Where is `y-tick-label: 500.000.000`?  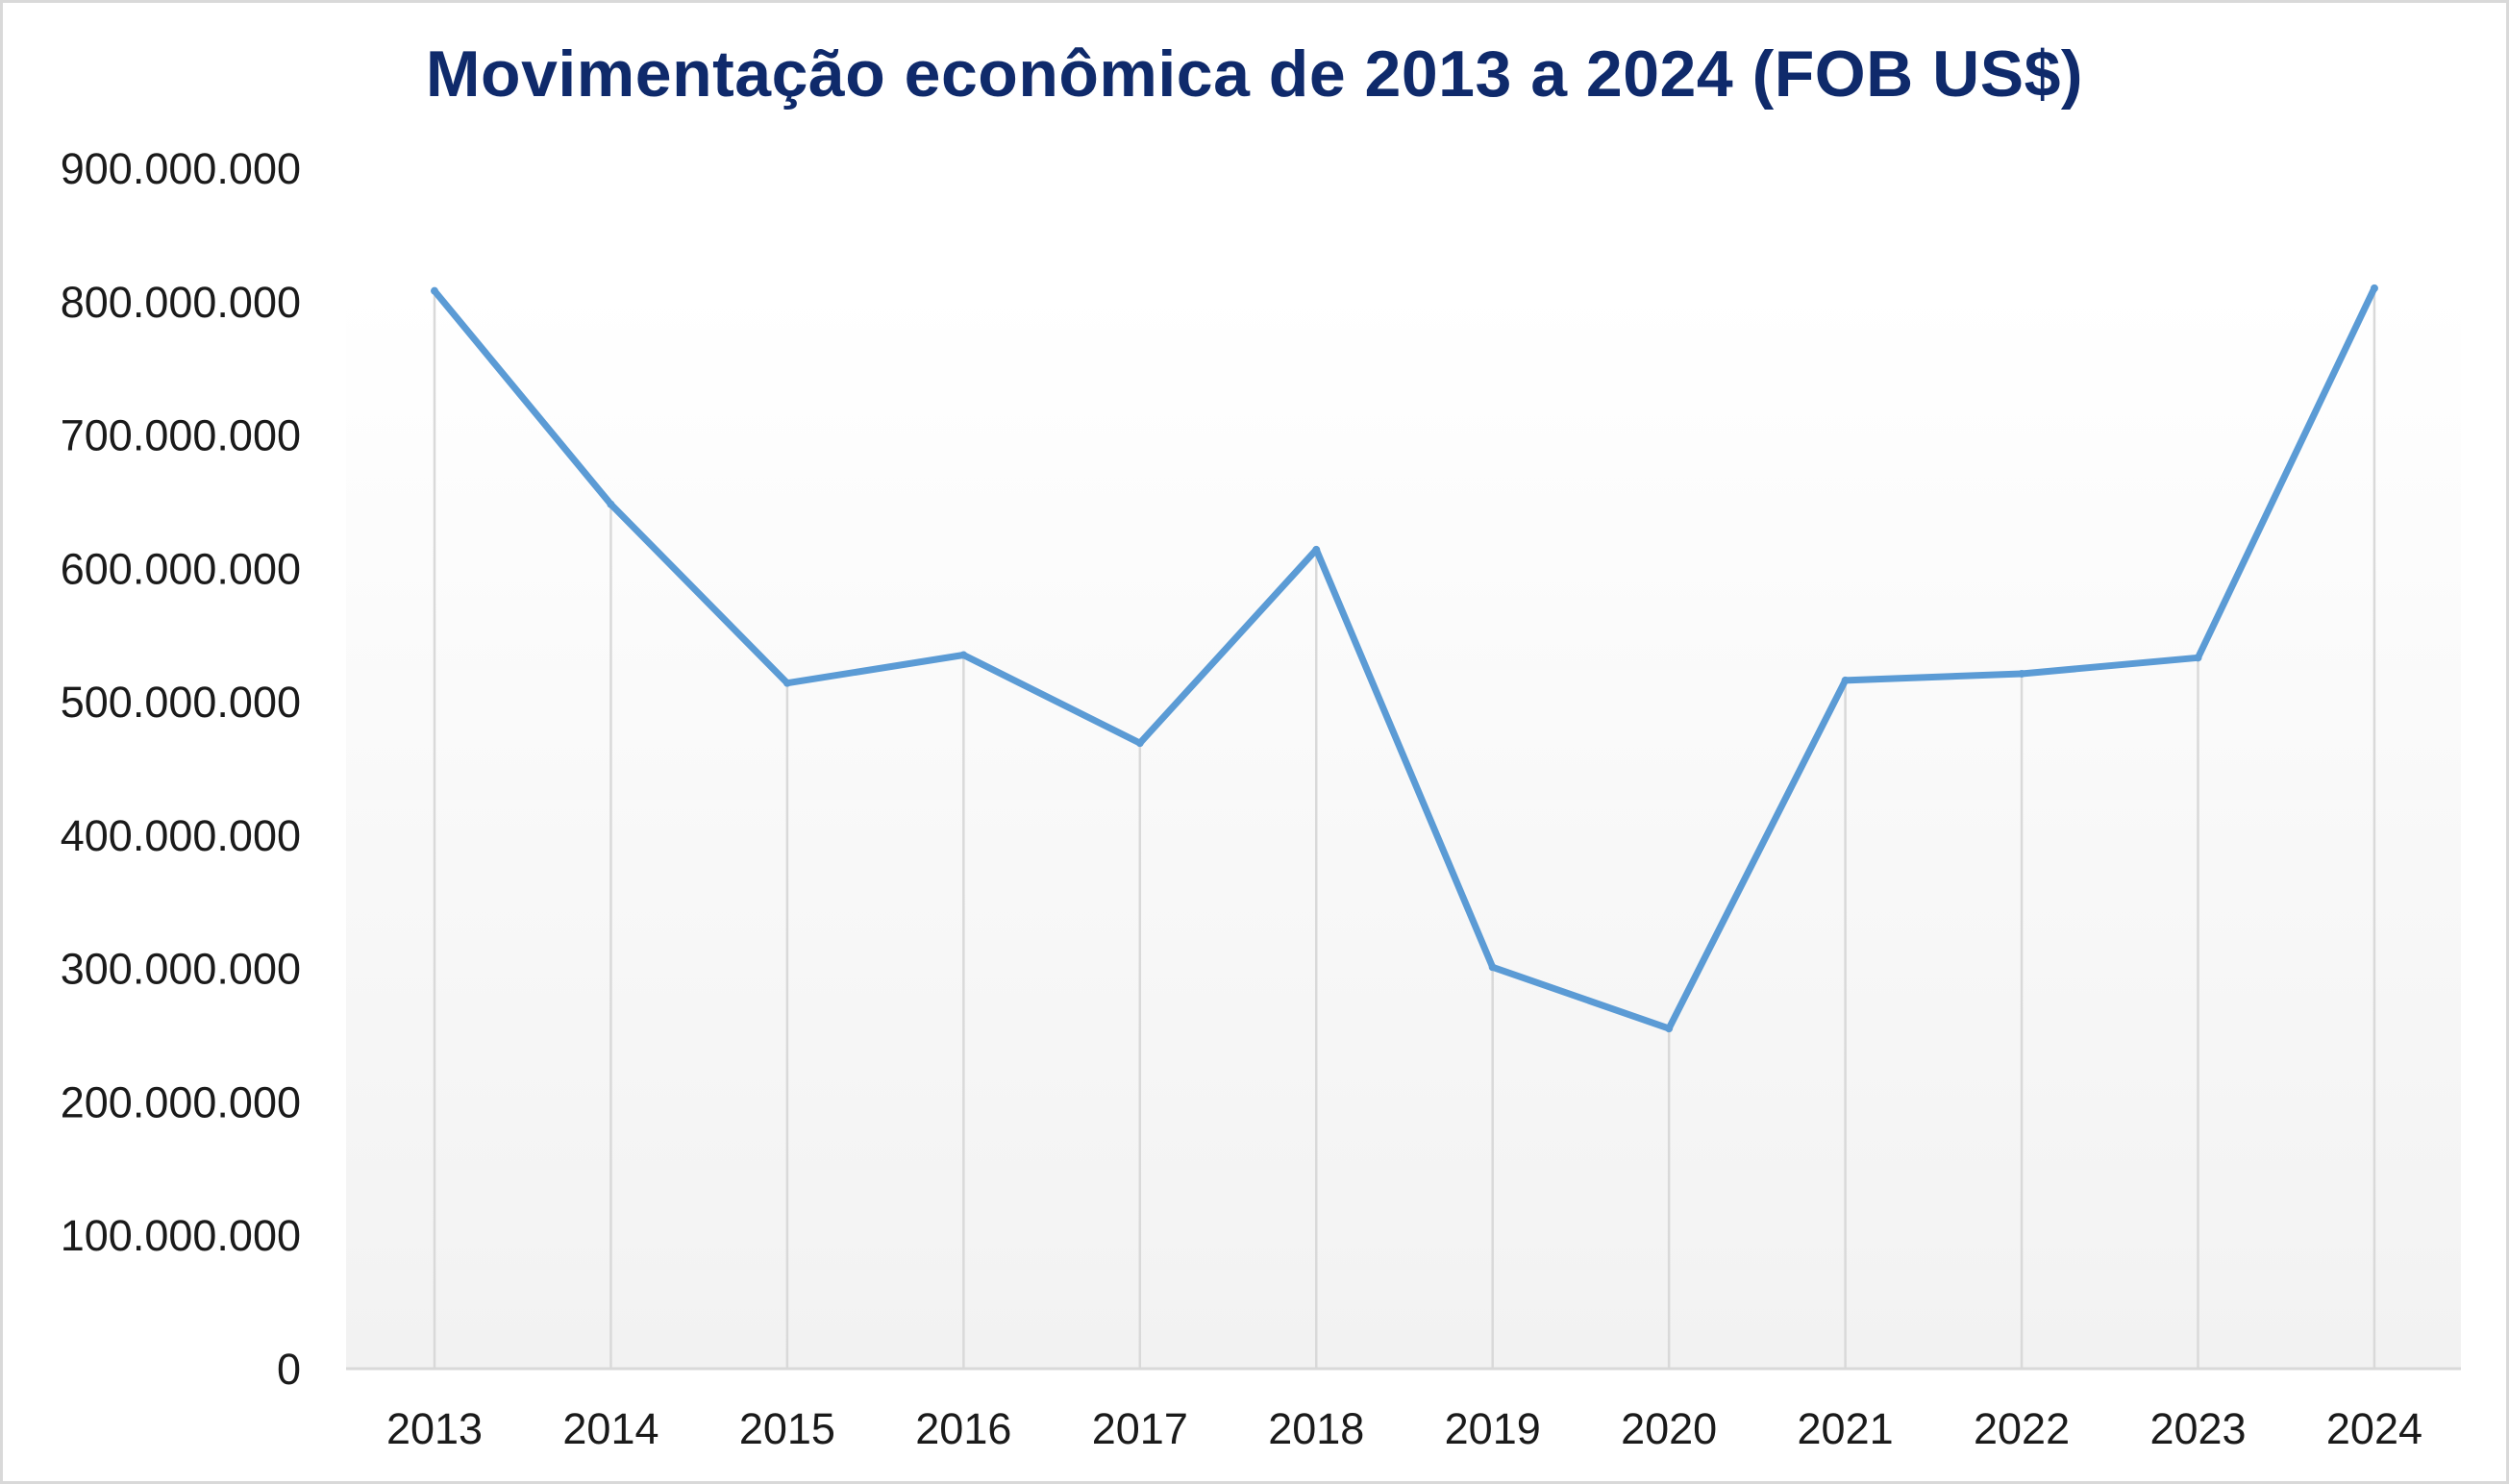
y-tick-label: 500.000.000 is located at coordinates (181, 702).